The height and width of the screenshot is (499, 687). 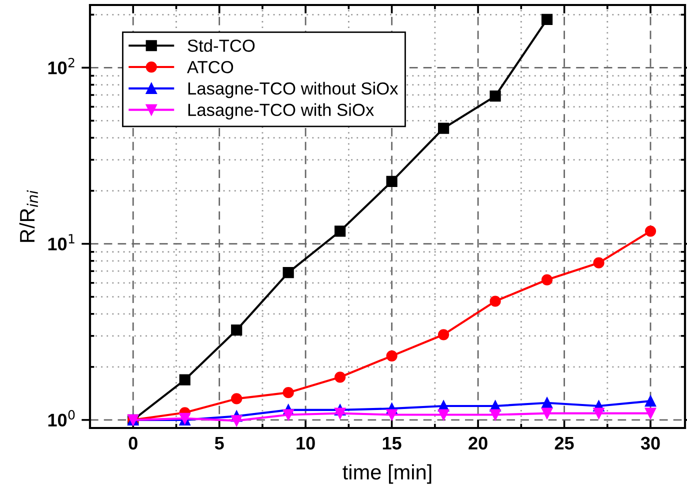 What do you see at coordinates (221, 45) in the screenshot?
I see `legend-label: Std-TCO` at bounding box center [221, 45].